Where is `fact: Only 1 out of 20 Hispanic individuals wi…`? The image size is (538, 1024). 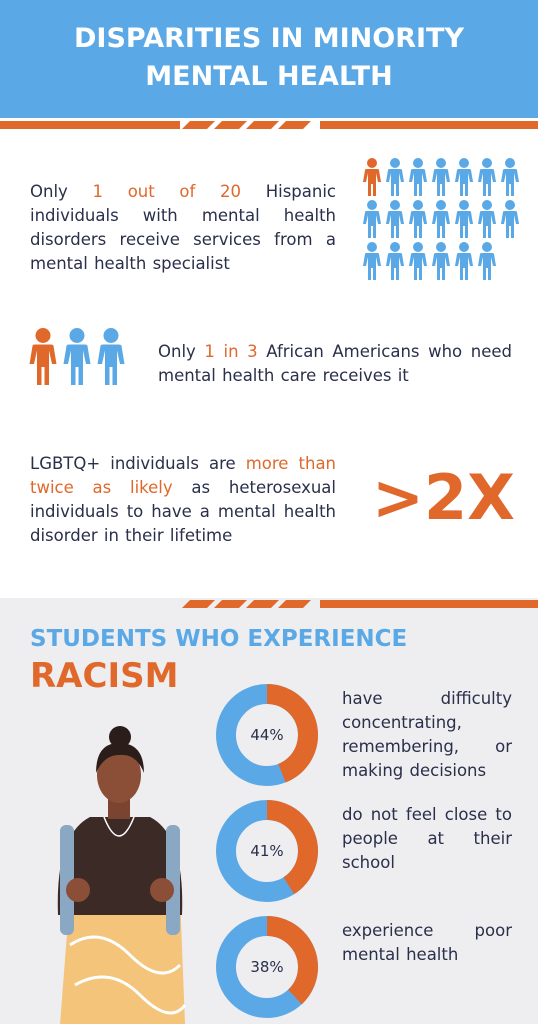 fact: Only 1 out of 20 Hispanic individuals wi… is located at coordinates (183, 228).